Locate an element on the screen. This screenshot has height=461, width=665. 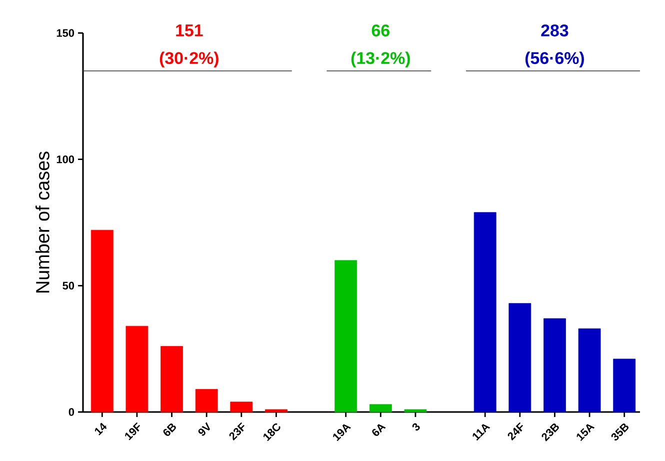
y-tick-label: 150 is located at coordinates (65, 33).